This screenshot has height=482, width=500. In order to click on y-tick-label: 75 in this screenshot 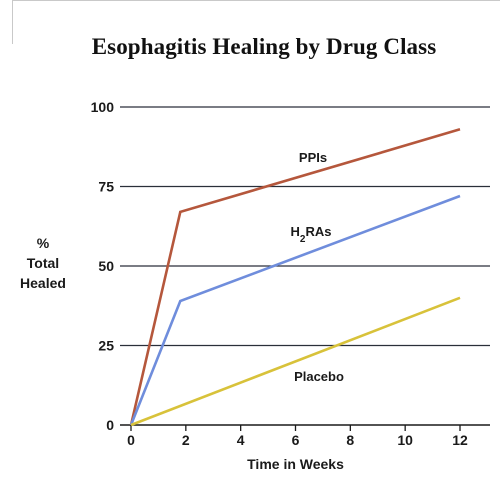, I will do `click(106, 187)`.